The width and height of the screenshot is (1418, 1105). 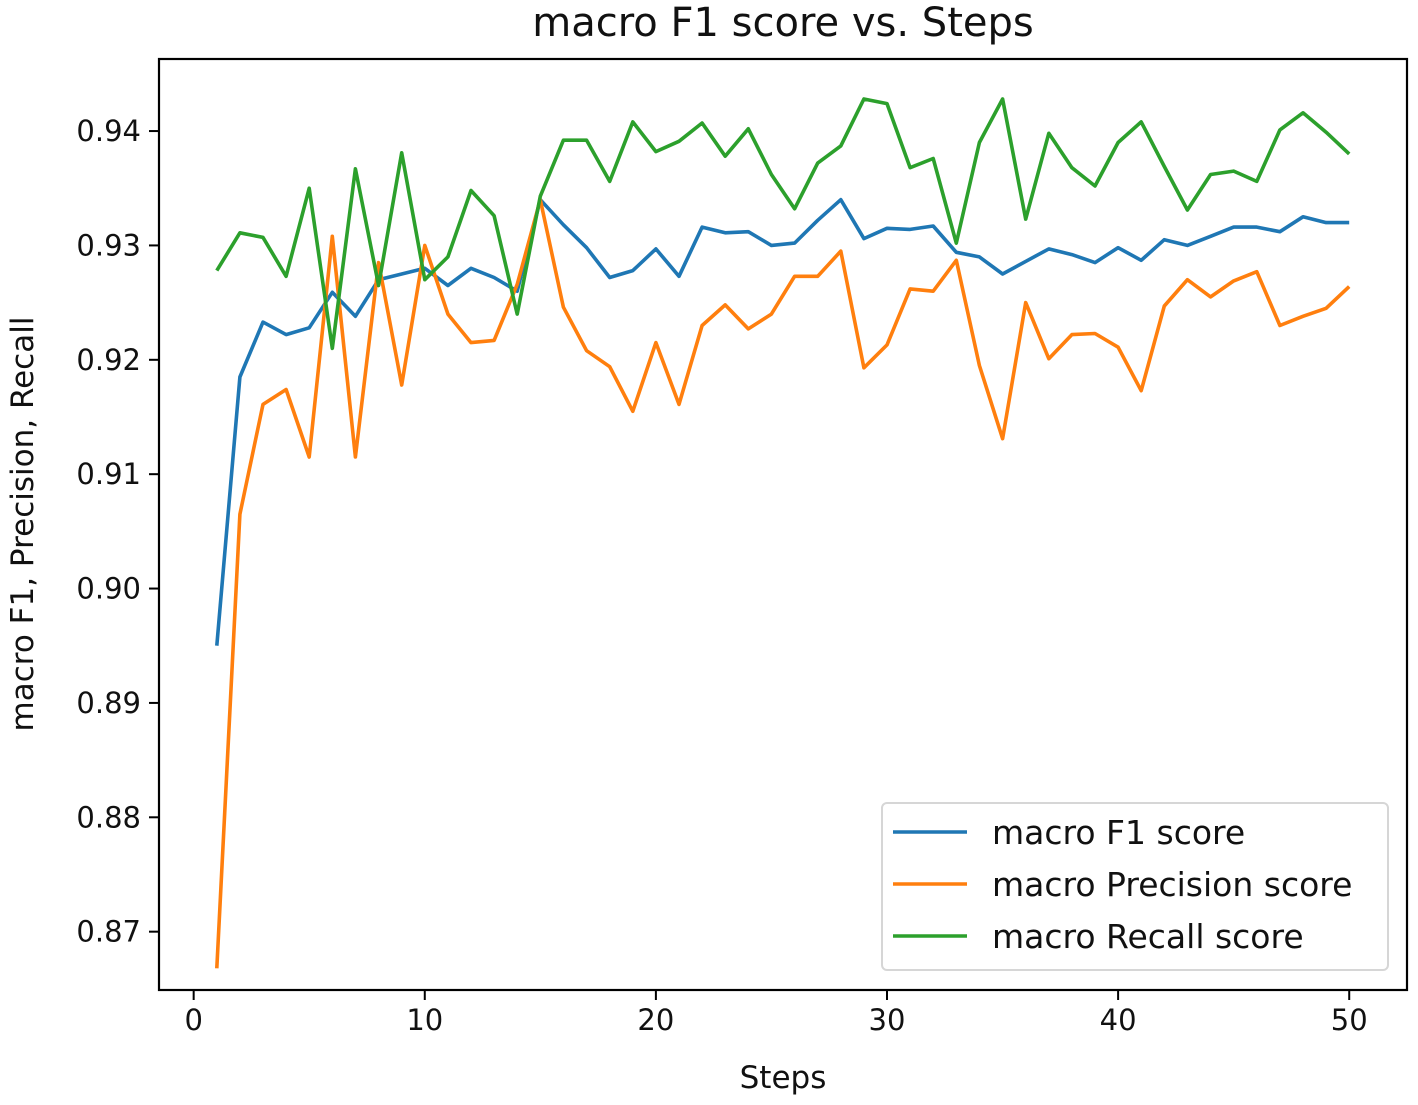 I want to click on y-tick-label: 0.93, so click(x=108, y=245).